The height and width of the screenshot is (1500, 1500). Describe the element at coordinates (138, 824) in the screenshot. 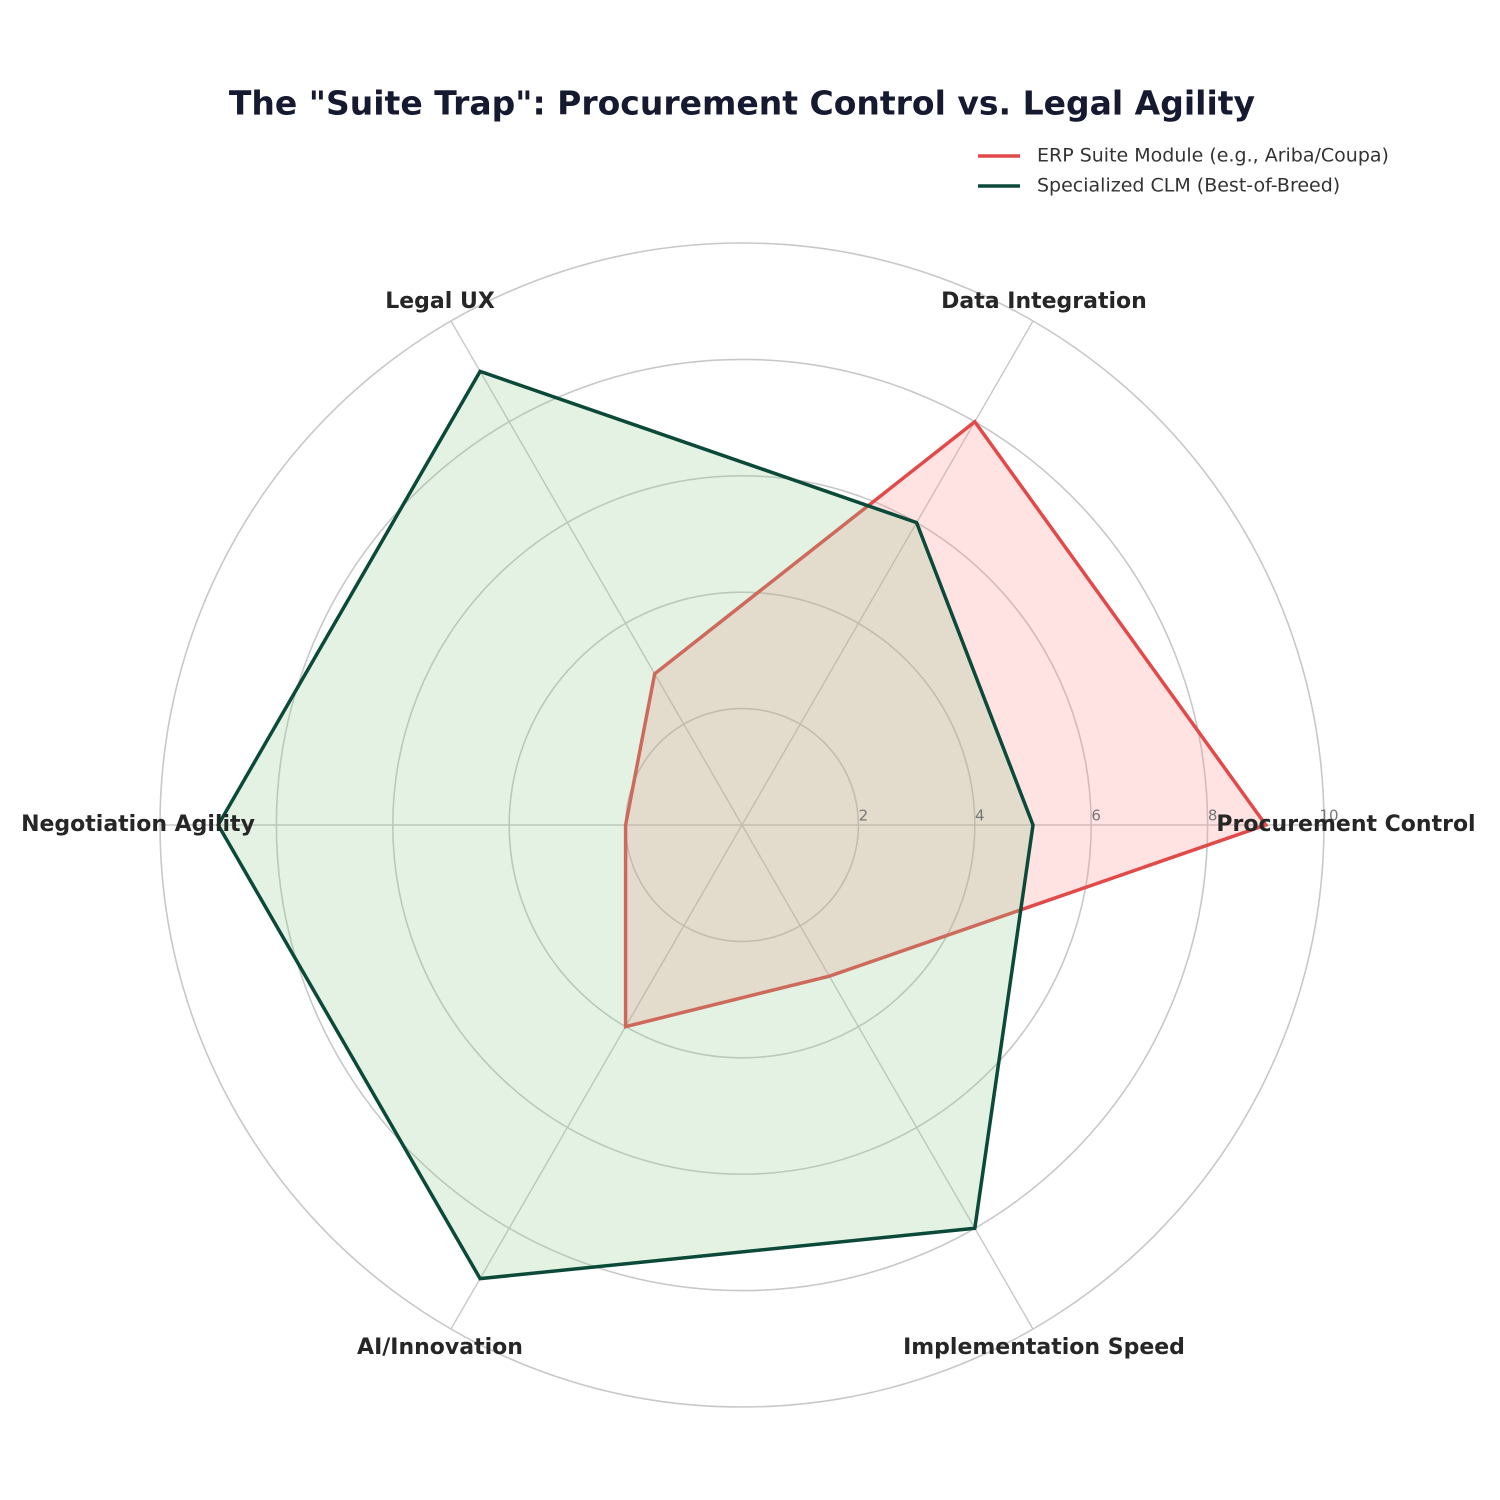

I see `category-label: Negotiation Agility` at that location.